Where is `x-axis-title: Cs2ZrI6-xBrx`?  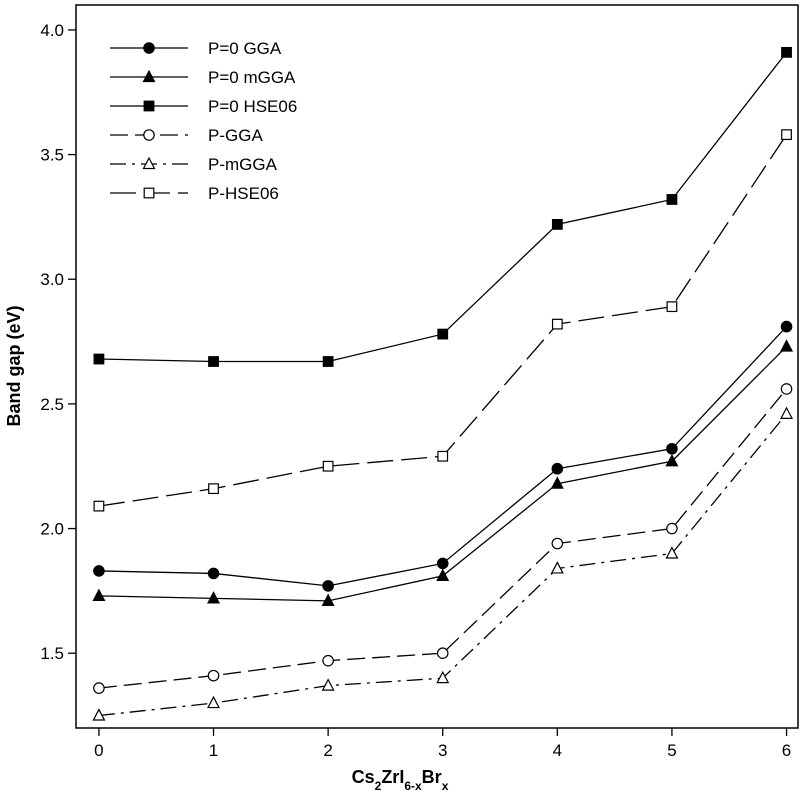
x-axis-title: Cs2ZrI6-xBrx is located at coordinates (400, 780).